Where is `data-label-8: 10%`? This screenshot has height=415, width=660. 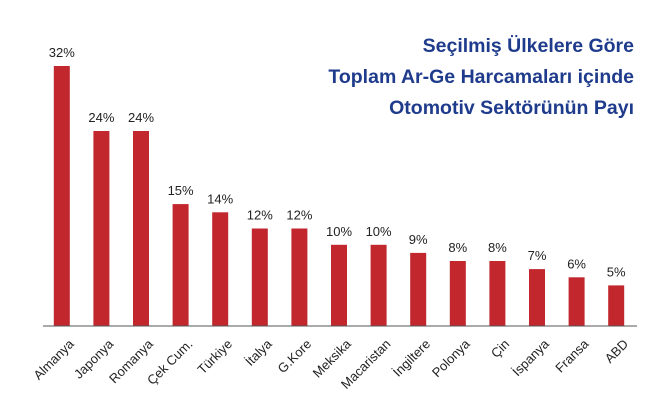
data-label-8: 10% is located at coordinates (339, 231).